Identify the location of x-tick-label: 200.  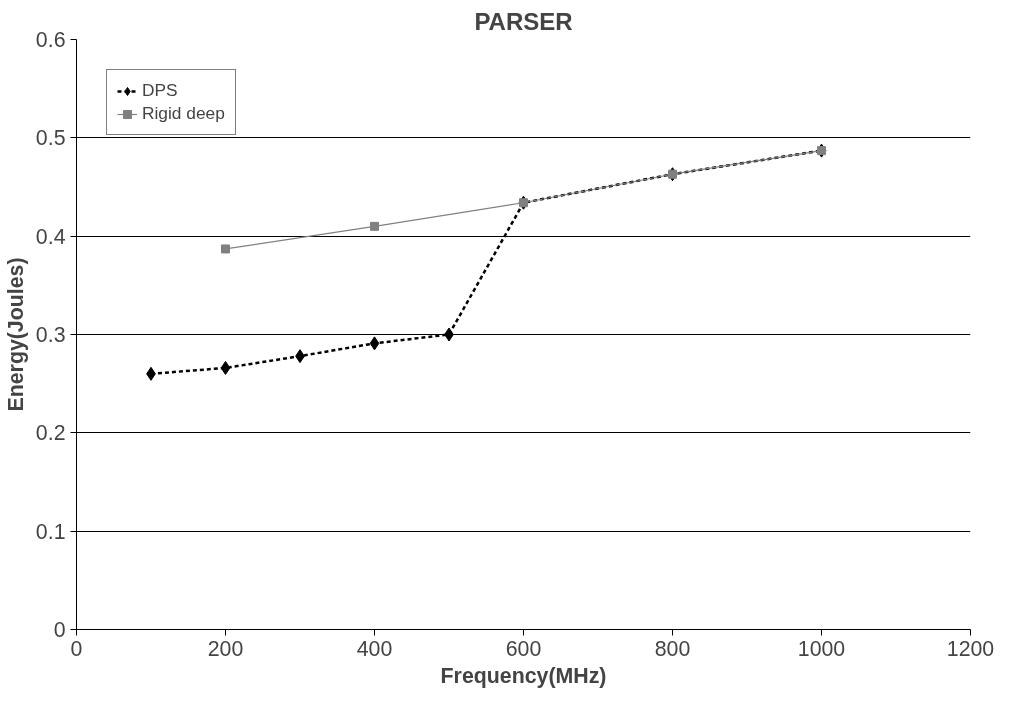
(225, 648).